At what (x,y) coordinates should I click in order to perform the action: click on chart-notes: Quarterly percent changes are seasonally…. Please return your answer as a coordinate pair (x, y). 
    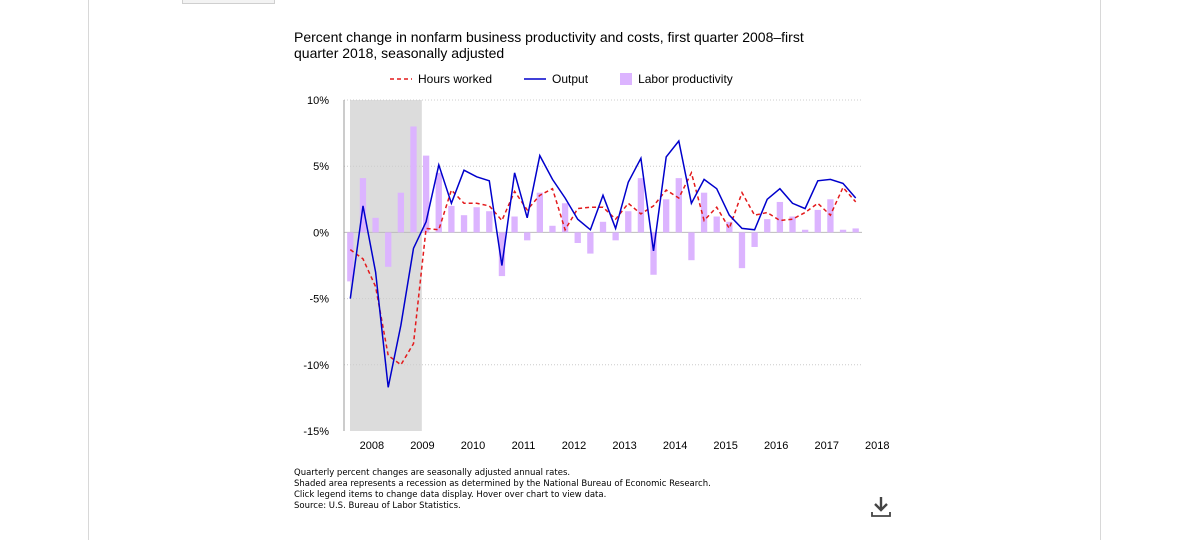
    Looking at the image, I should click on (502, 490).